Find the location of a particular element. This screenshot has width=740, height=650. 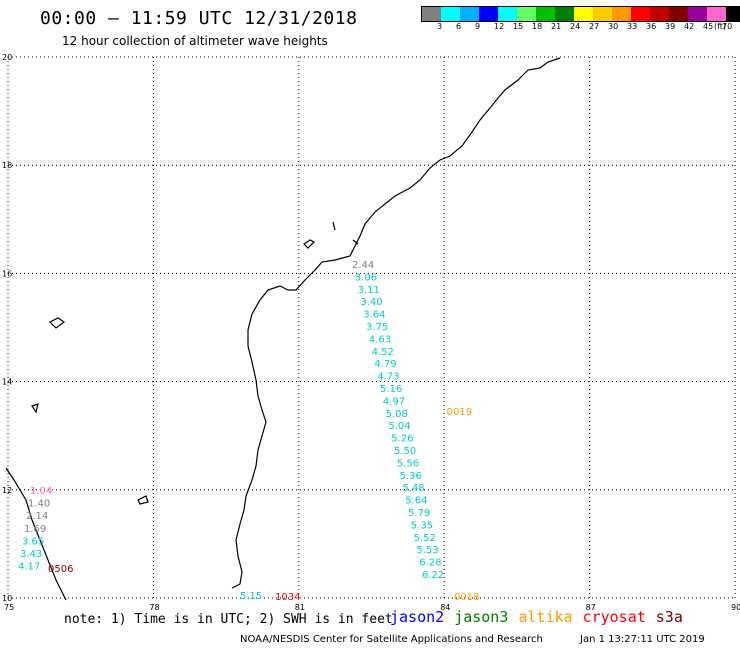

colorbar-label: 24 is located at coordinates (575, 26).